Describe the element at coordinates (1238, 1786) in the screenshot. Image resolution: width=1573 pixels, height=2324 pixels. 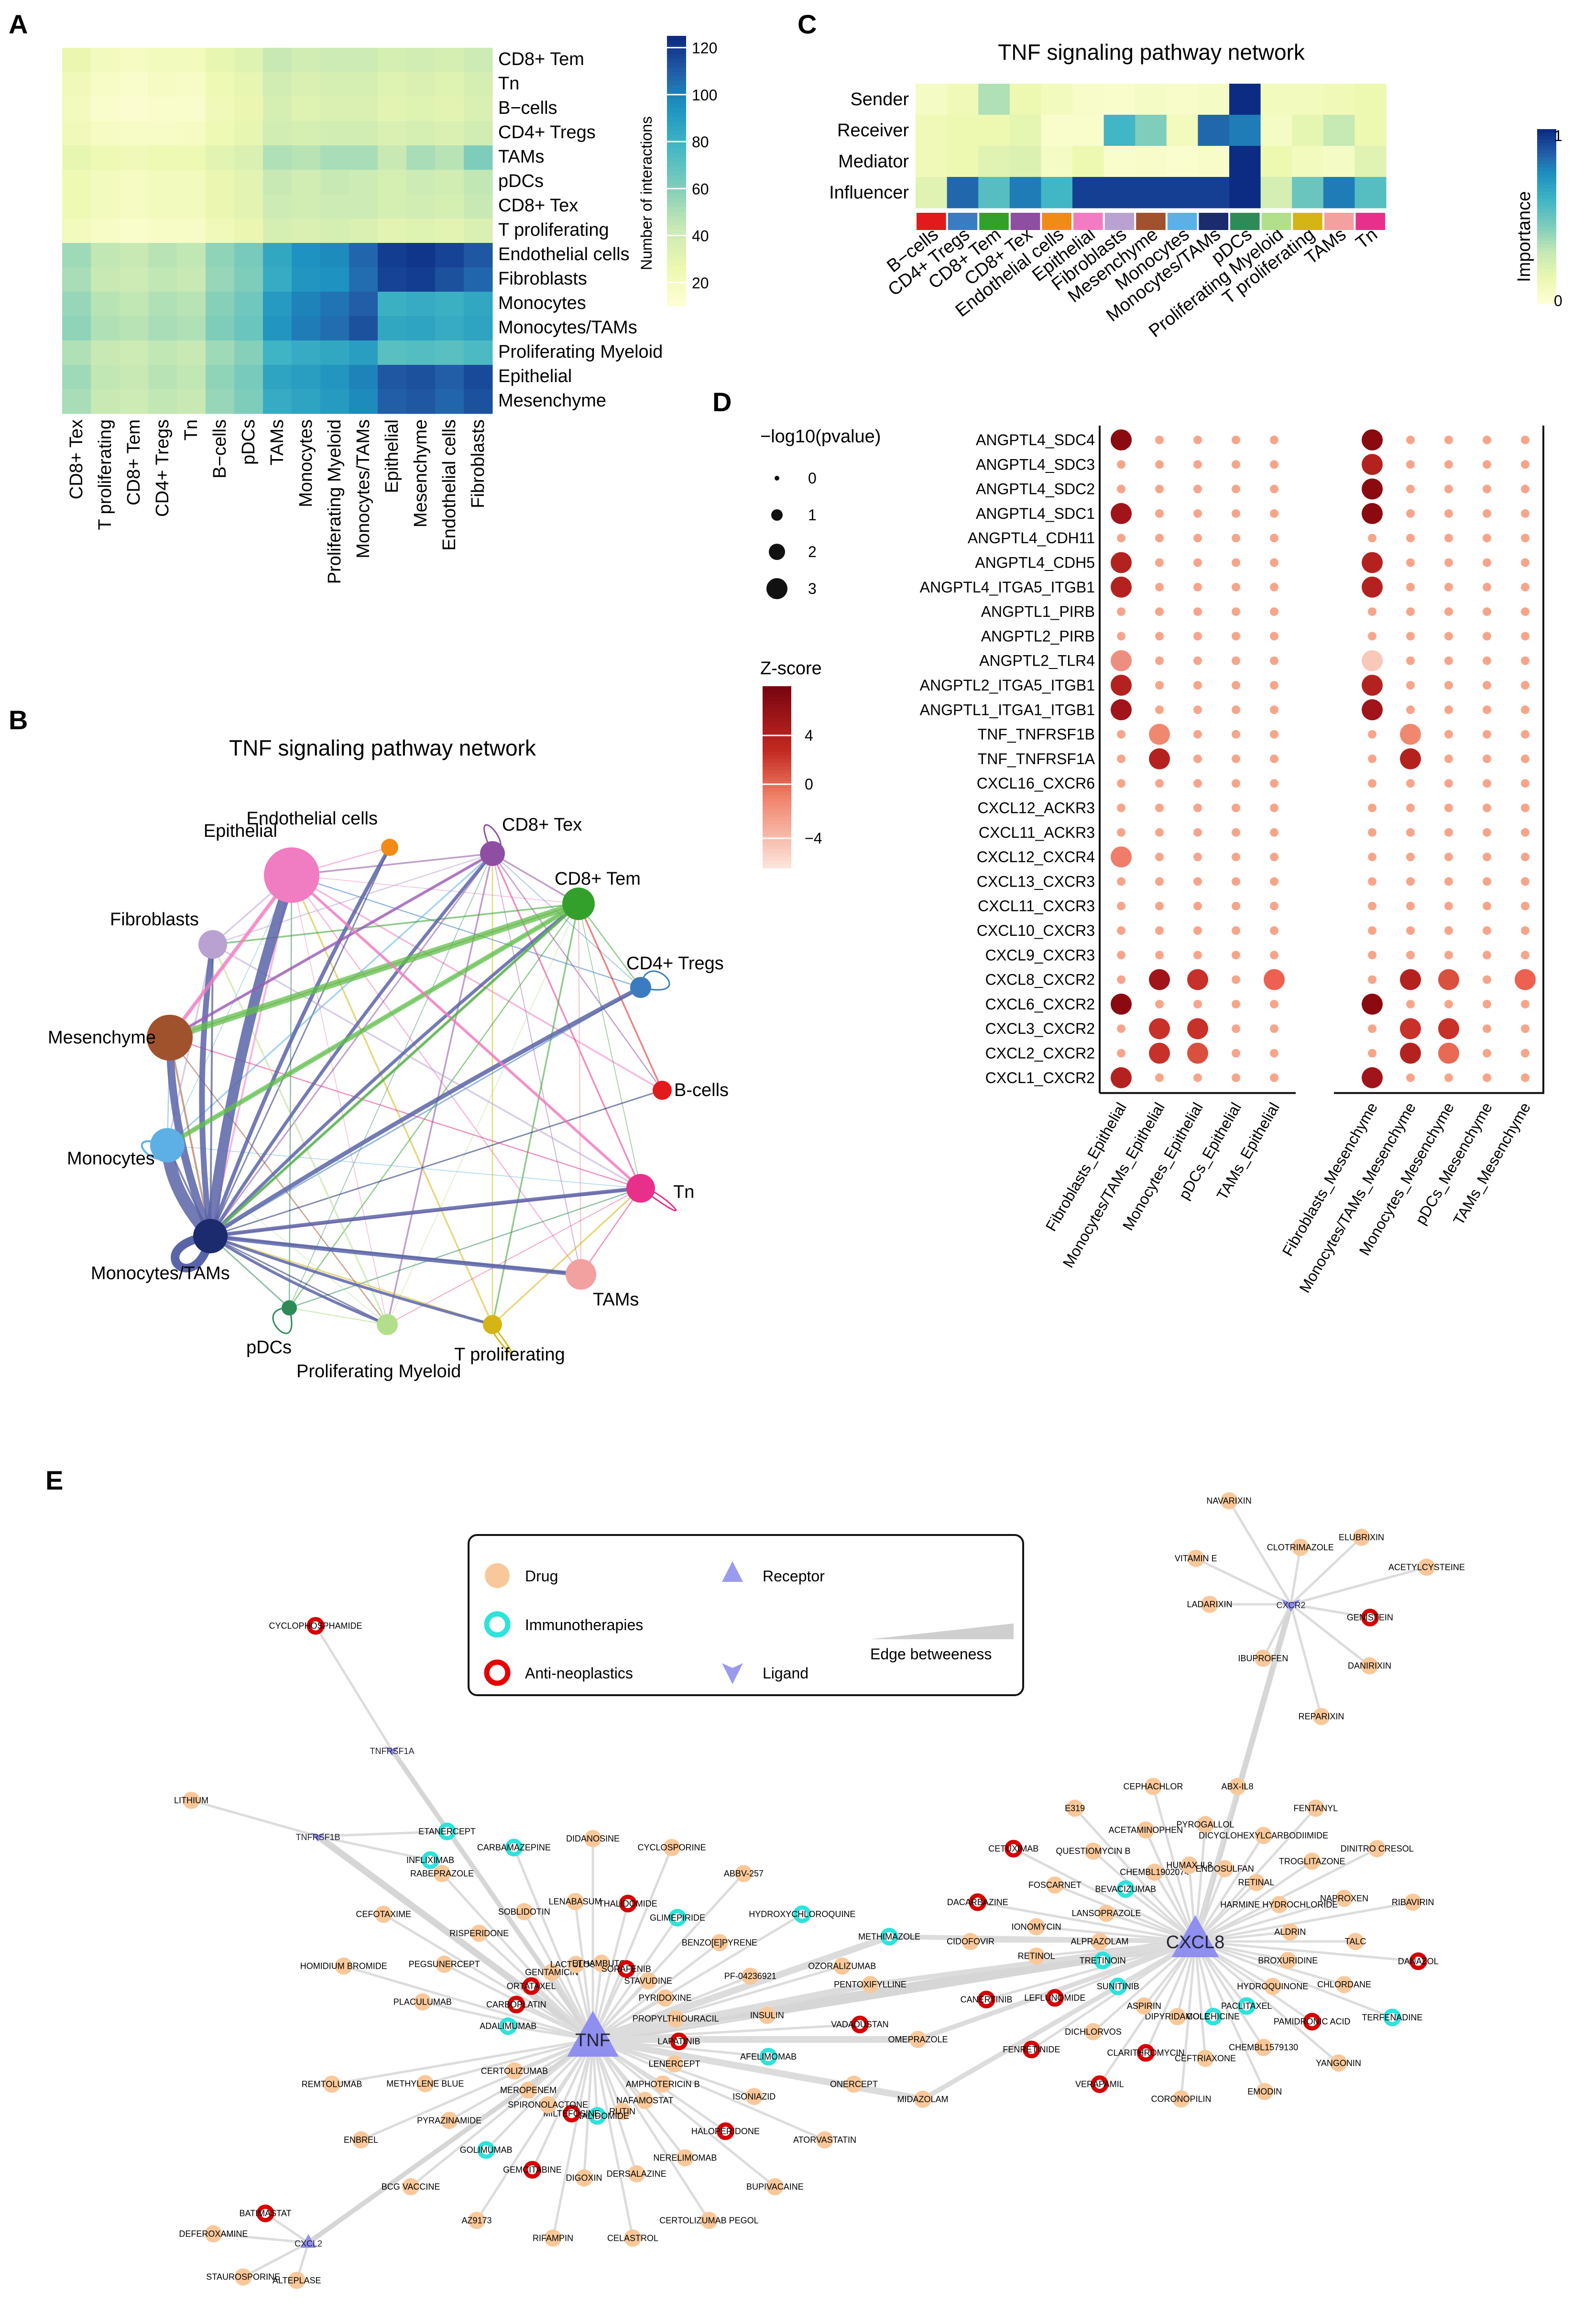
I see `panel-e-drug-label: ABX-IL8` at that location.